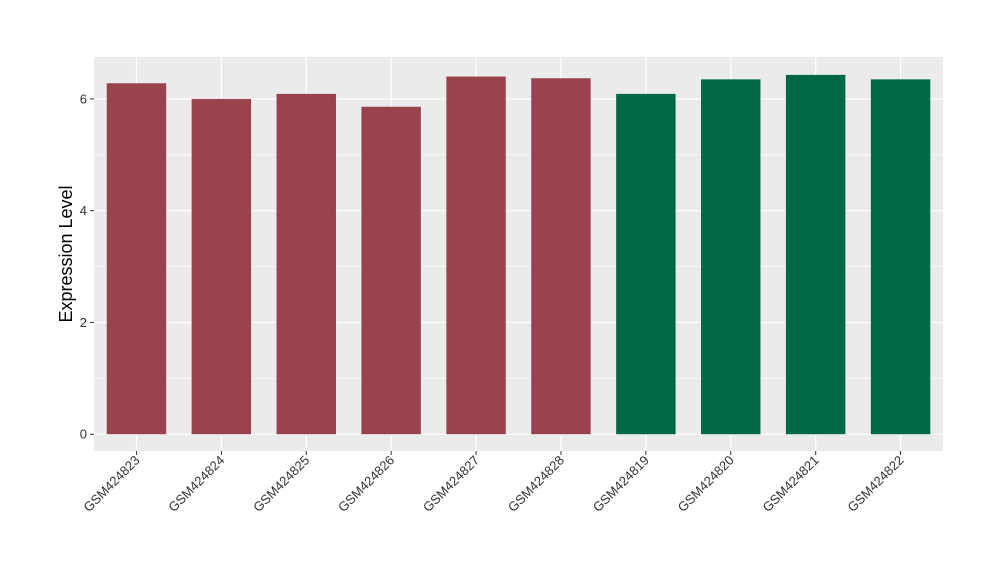 This screenshot has height=580, width=1000. What do you see at coordinates (791, 484) in the screenshot?
I see `x-tick-label: GSM424821` at bounding box center [791, 484].